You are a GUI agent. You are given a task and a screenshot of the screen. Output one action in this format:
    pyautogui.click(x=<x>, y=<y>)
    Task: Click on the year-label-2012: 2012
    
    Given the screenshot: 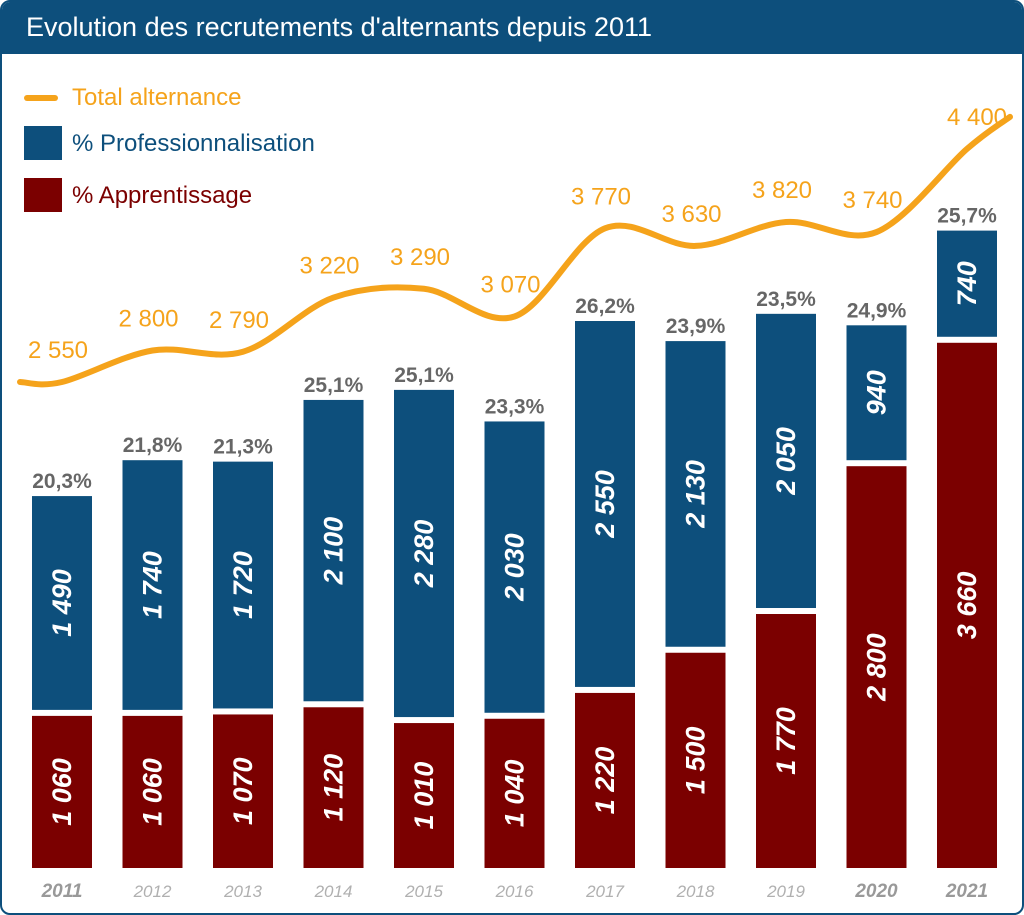 What is the action you would take?
    pyautogui.click(x=152, y=891)
    